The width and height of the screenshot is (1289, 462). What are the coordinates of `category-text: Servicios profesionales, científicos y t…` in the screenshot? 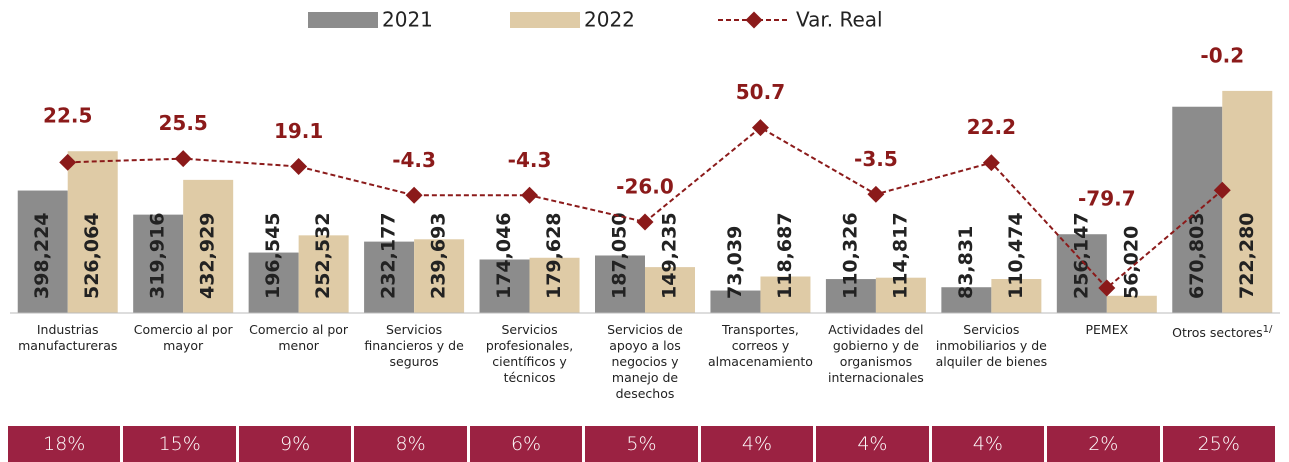 It's located at (529, 353).